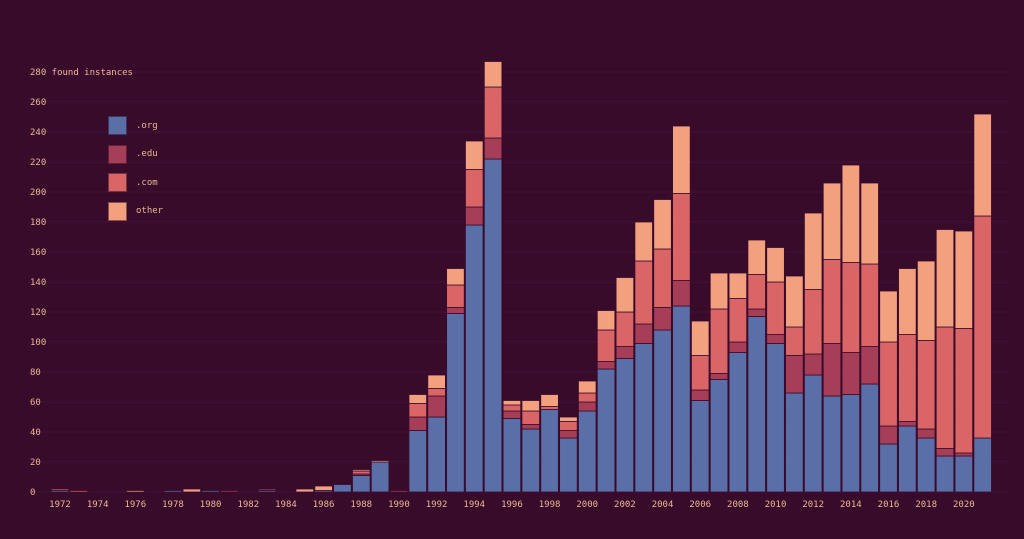  What do you see at coordinates (380, 476) in the screenshot?
I see `bar-stack-1989` at bounding box center [380, 476].